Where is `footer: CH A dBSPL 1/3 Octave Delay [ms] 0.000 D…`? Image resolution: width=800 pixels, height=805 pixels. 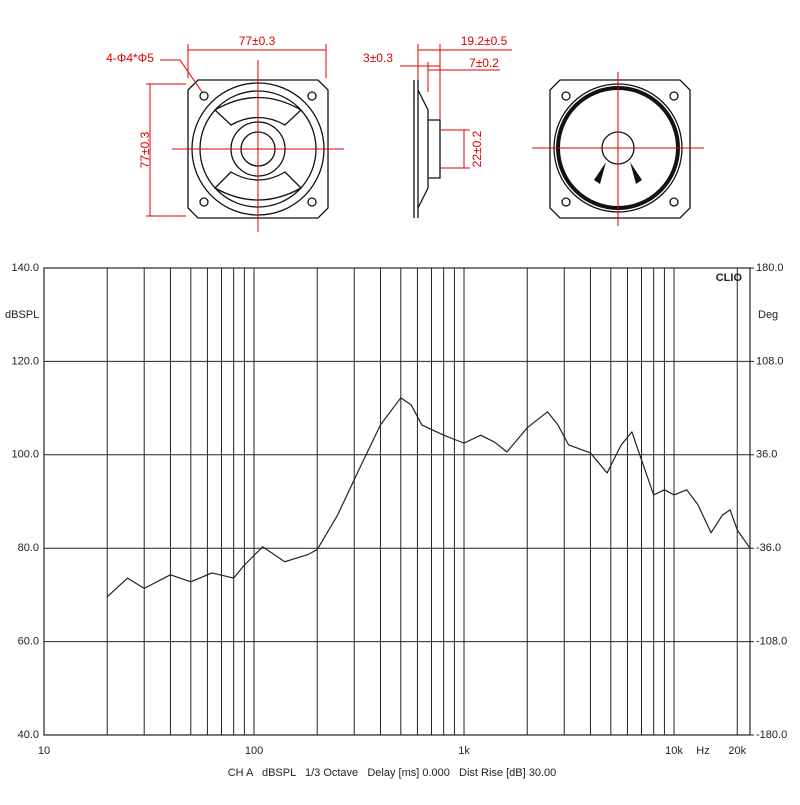 footer: CH A dBSPL 1/3 Octave Delay [ms] 0.000 D… is located at coordinates (392, 773).